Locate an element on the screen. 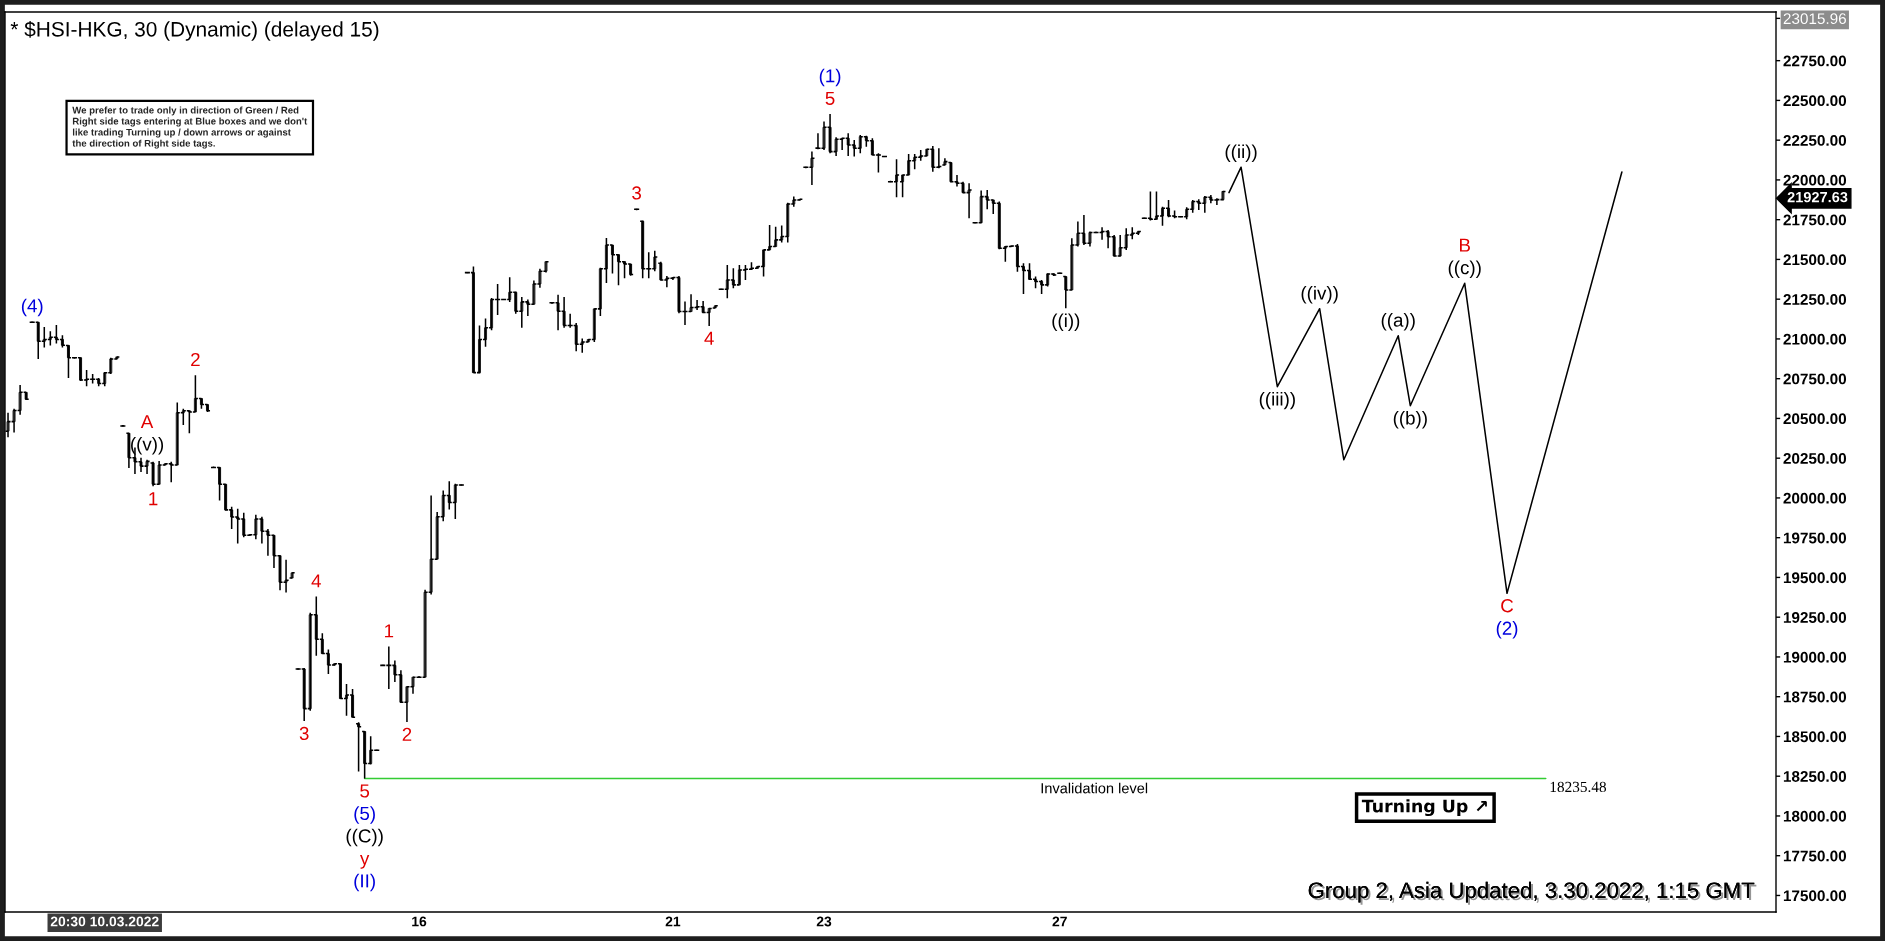  x-tick-label: 20:30 10.03.2022 is located at coordinates (104, 921).